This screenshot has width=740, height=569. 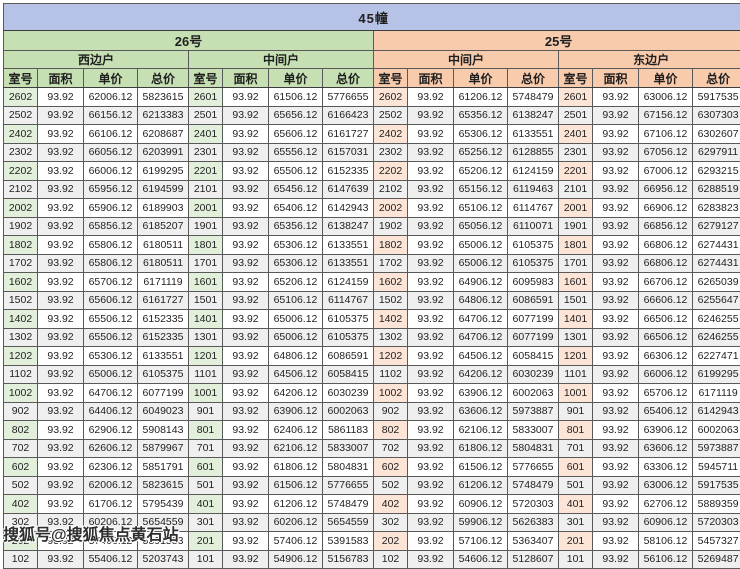 I want to click on cell-total-price: 6128855, so click(x=533, y=152).